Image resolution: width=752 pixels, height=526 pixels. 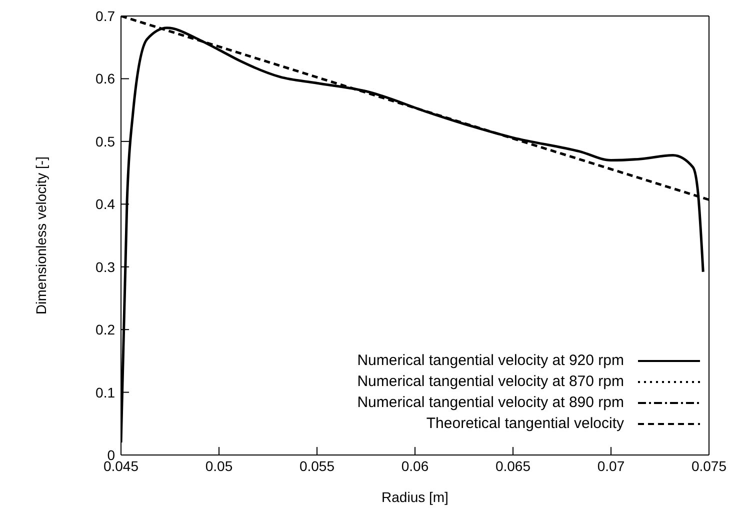 I want to click on legend-label: Numerical tangential velocity at 870 rpm, so click(x=490, y=382).